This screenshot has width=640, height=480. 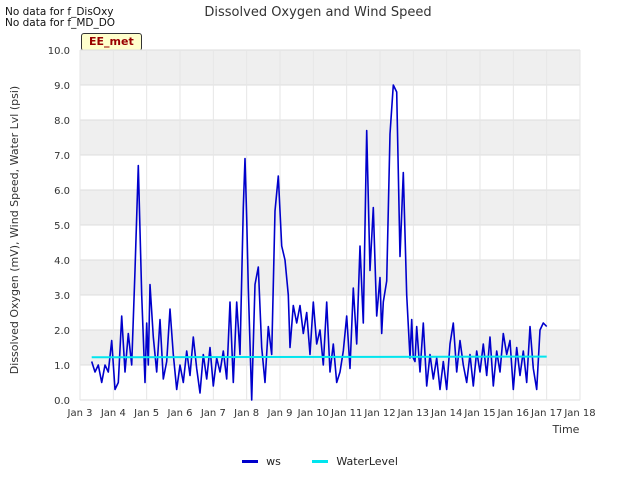 What do you see at coordinates (319, 357) in the screenshot?
I see `series-line-waterlevel` at bounding box center [319, 357].